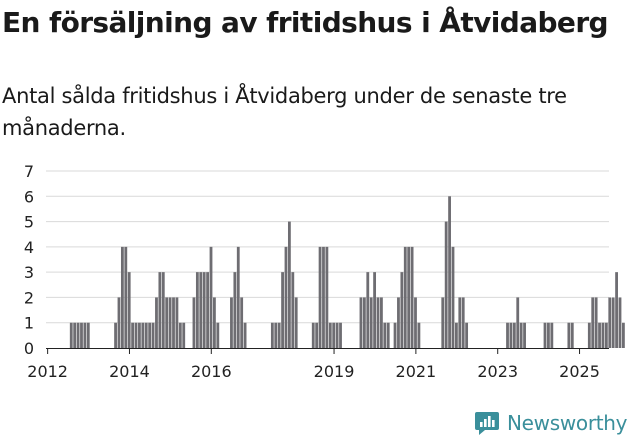 The width and height of the screenshot is (631, 439). I want to click on y-tick-label: 2, so click(29, 297).